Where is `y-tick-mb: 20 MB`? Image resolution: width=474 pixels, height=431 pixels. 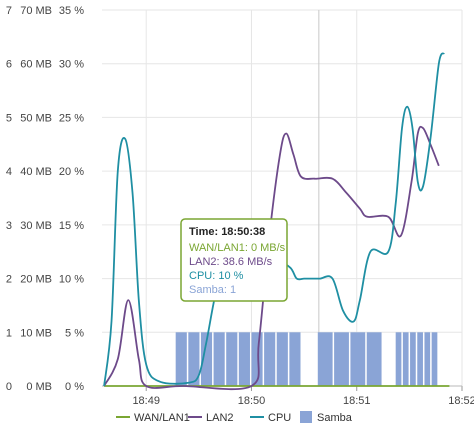
y-tick-mb: 20 MB is located at coordinates (36, 280).